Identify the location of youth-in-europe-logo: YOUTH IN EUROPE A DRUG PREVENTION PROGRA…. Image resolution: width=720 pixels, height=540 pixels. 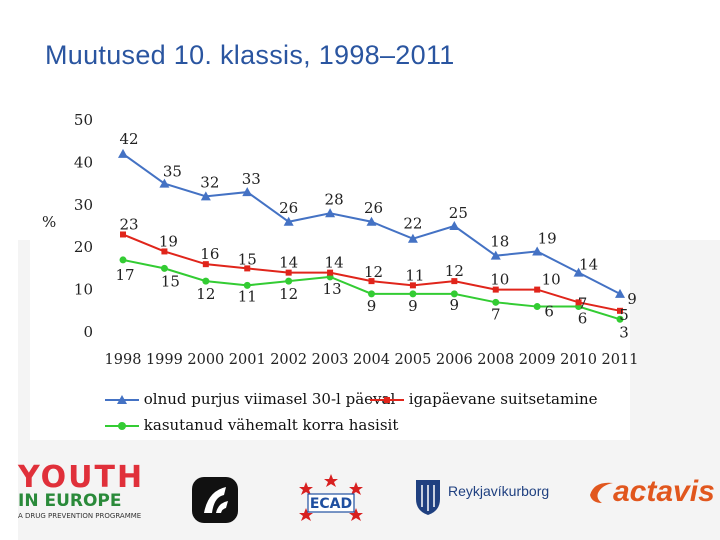
(85, 495).